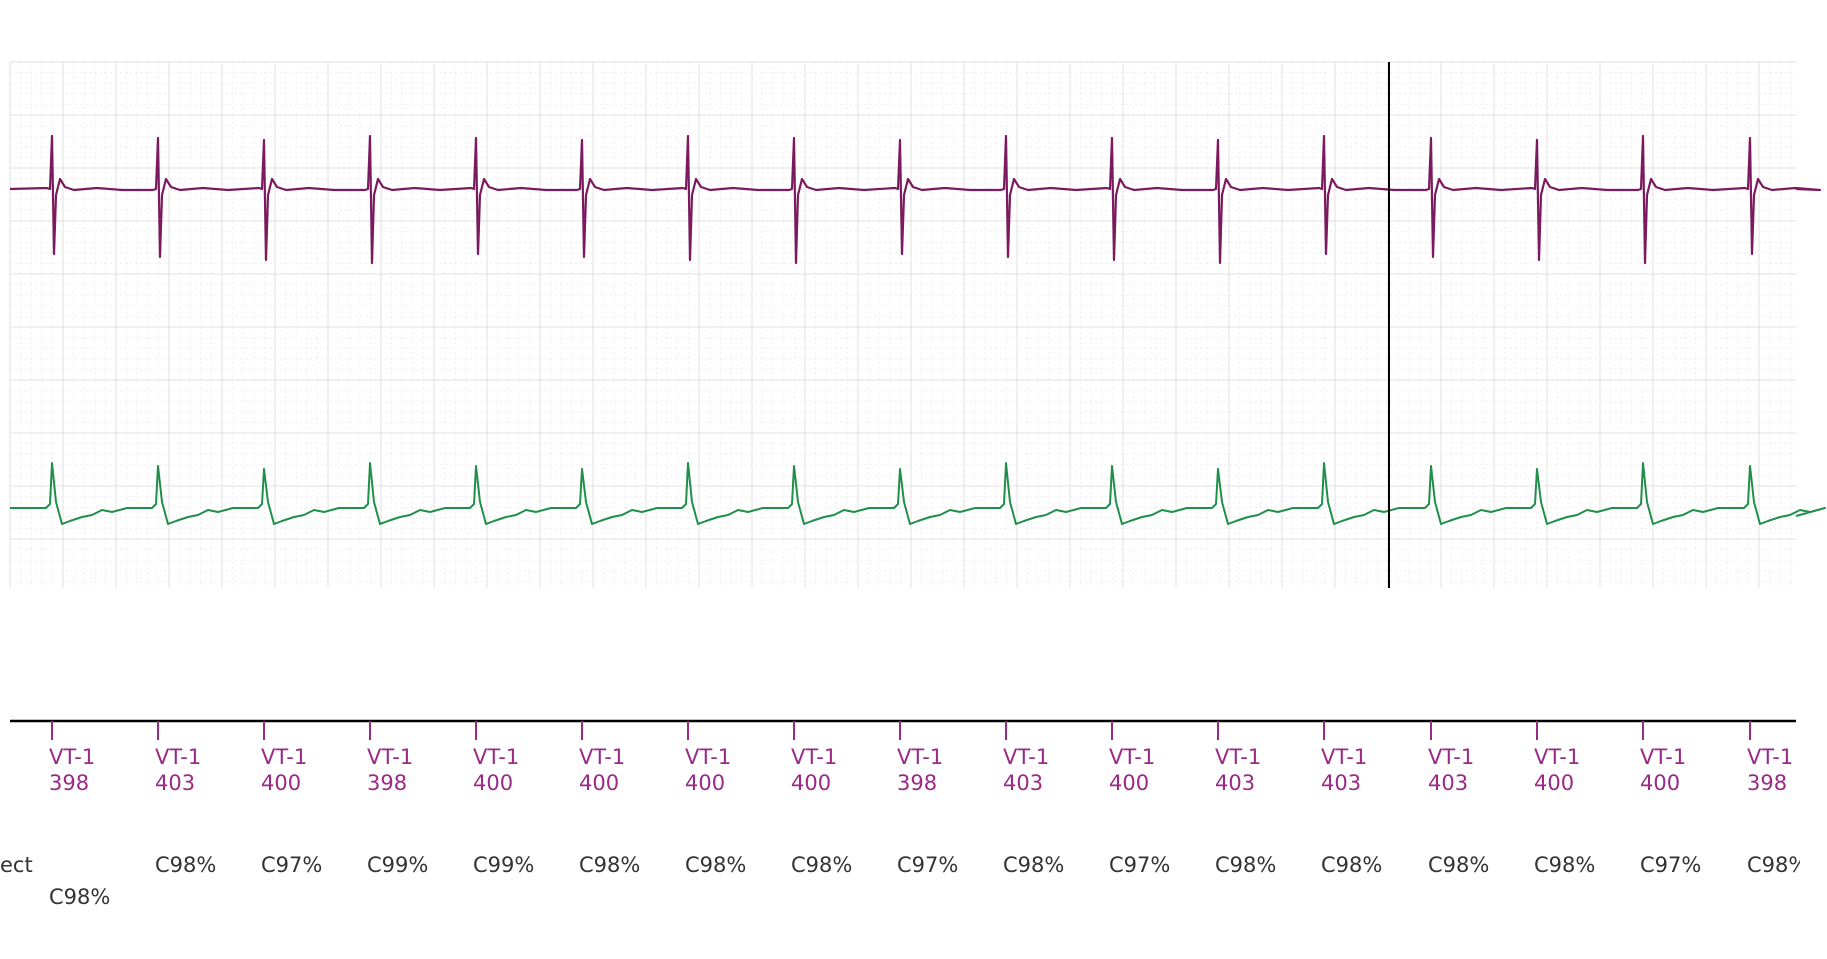 This screenshot has height=959, width=1827. I want to click on detect-confidence: C98%, so click(80, 897).